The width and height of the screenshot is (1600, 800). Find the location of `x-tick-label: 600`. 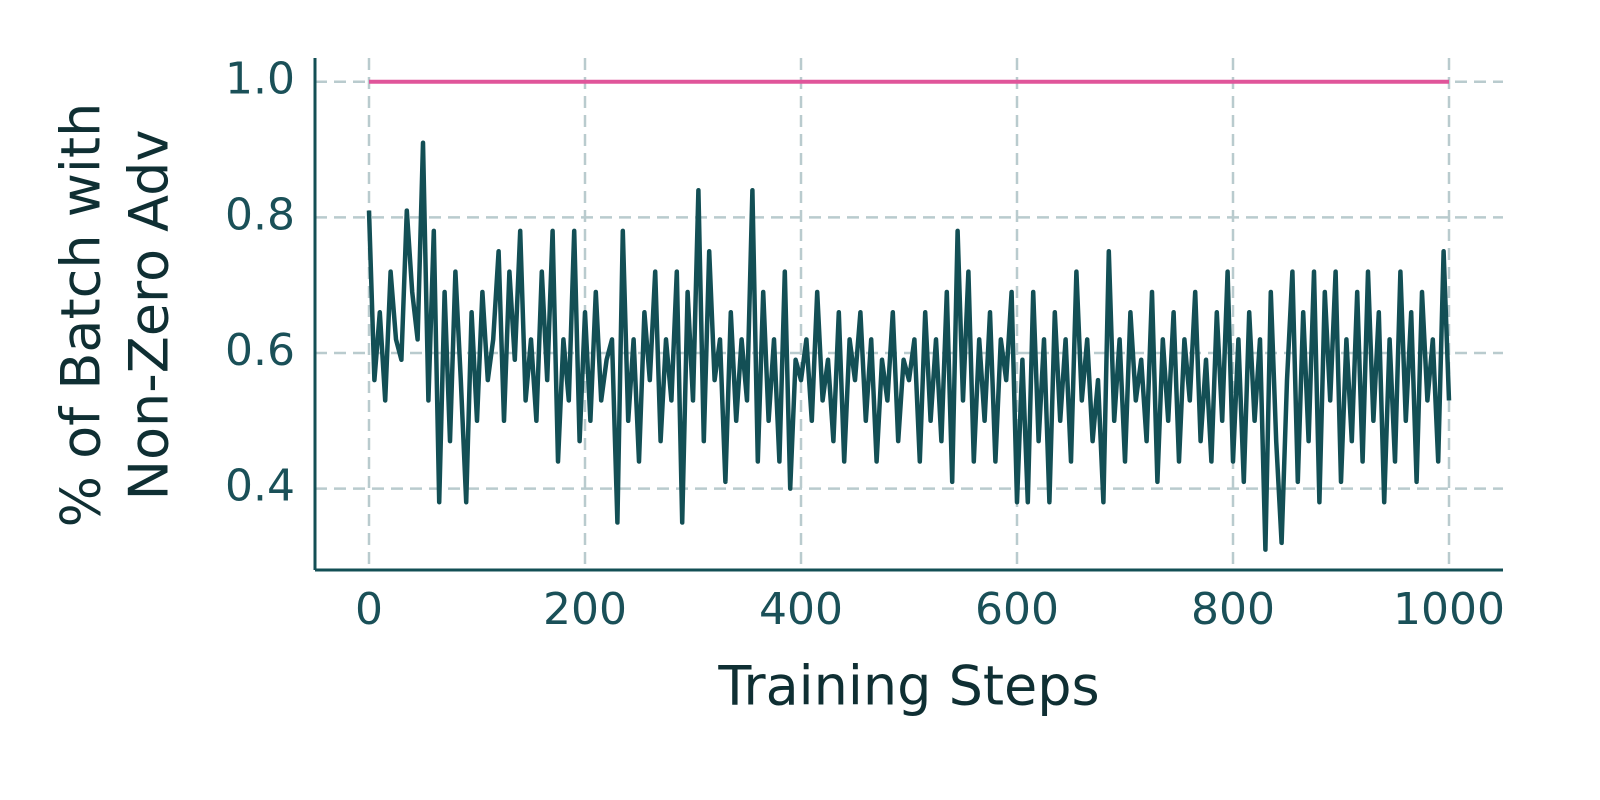

x-tick-label: 600 is located at coordinates (1017, 609).